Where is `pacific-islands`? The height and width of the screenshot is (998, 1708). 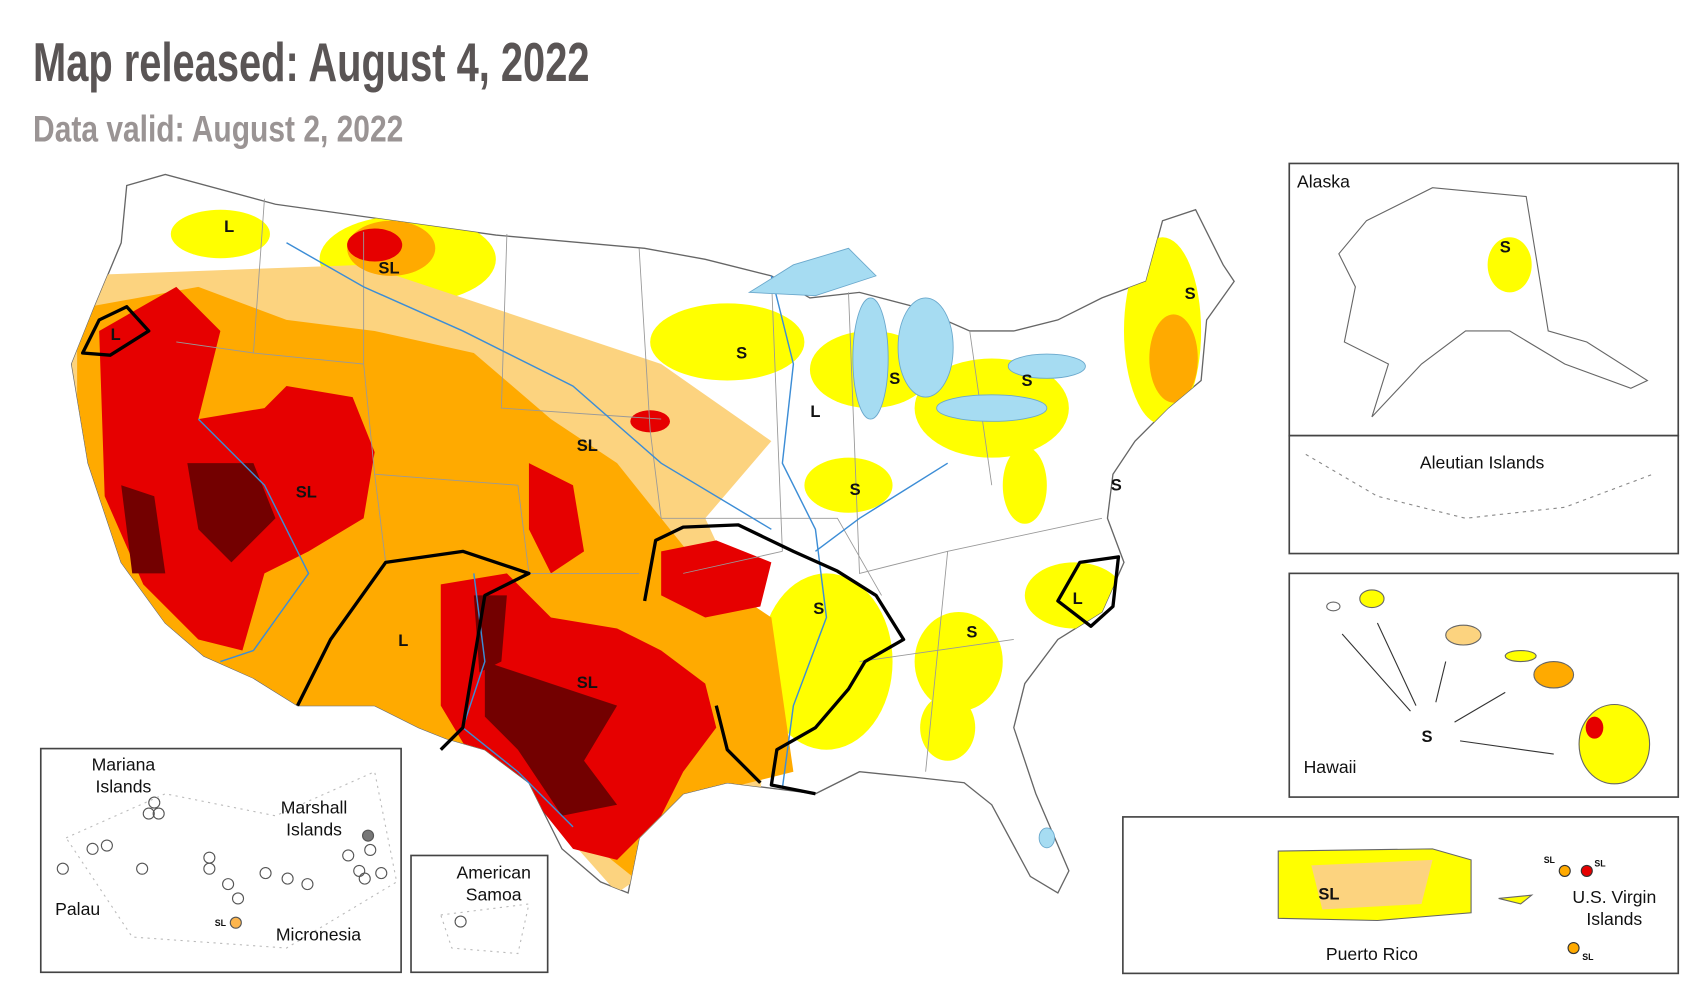
pacific-islands is located at coordinates (293, 862).